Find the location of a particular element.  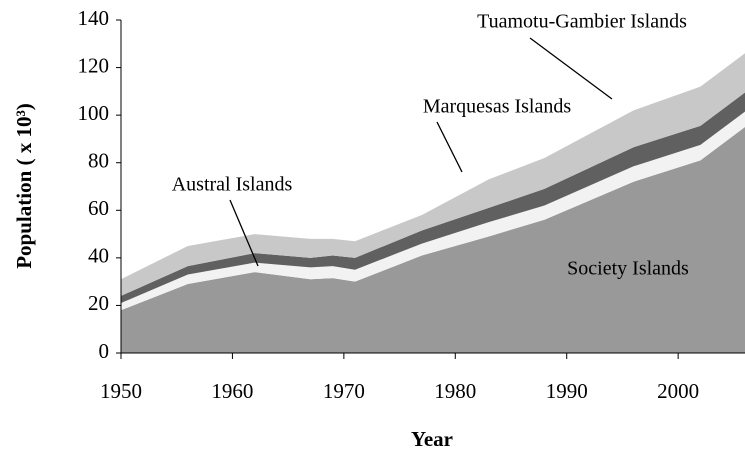

x-tick-label: 1950 is located at coordinates (121, 391).